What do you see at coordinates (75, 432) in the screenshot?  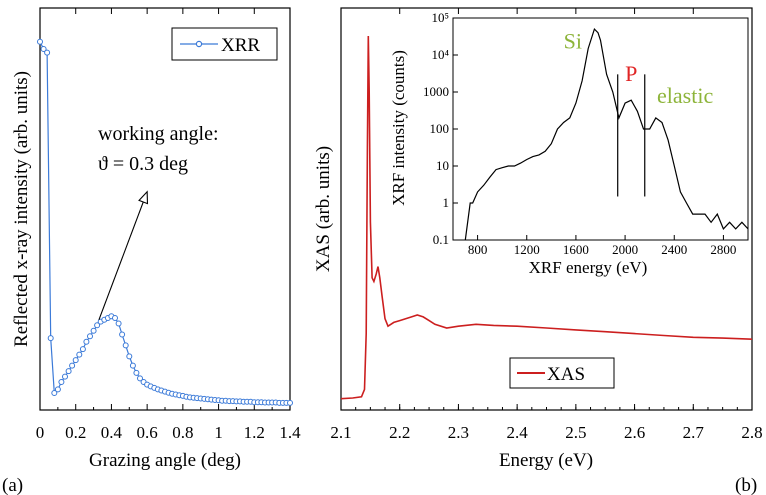 I see `x-tick-label: 0.2` at bounding box center [75, 432].